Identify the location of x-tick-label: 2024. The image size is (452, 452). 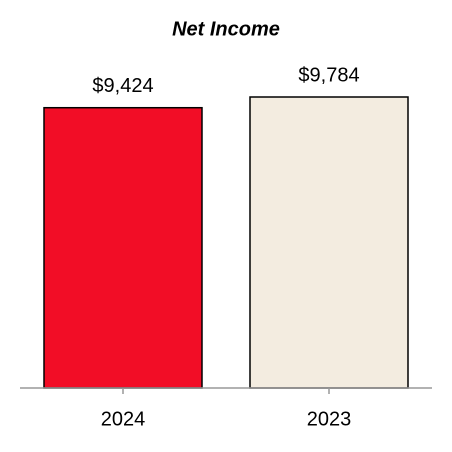
(123, 419).